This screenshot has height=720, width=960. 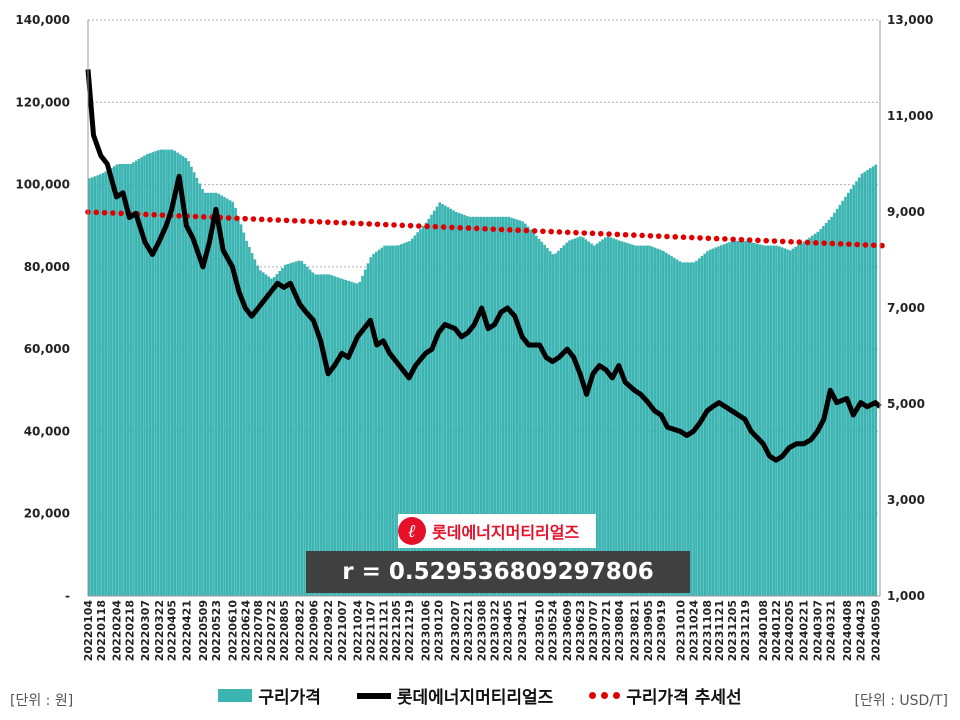 What do you see at coordinates (763, 630) in the screenshot?
I see `x-tick-label: 20240108` at bounding box center [763, 630].